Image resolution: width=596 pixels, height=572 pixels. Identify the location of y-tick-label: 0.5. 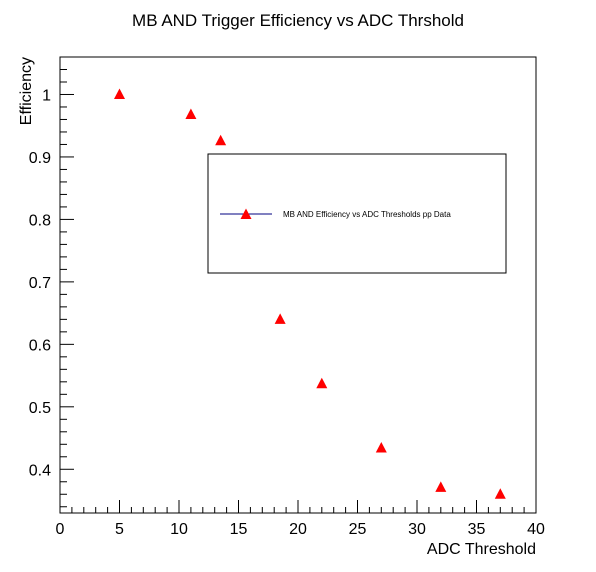
(40, 408).